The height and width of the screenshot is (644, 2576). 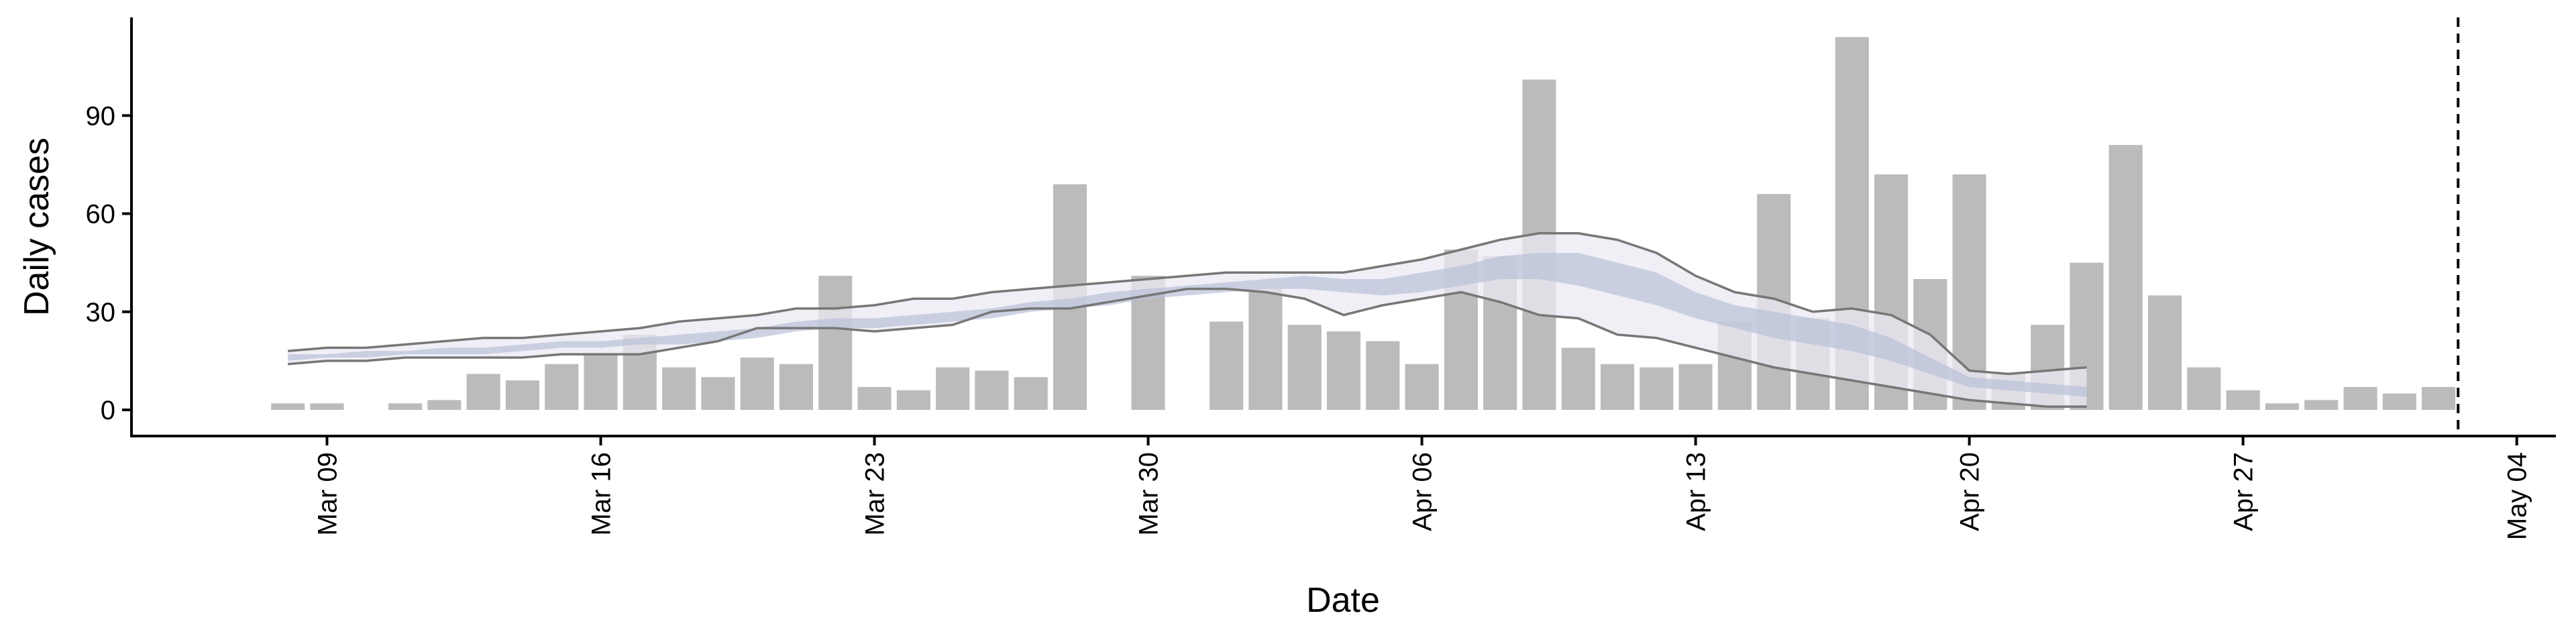 What do you see at coordinates (1423, 491) in the screenshot?
I see `x-tick-label: Apr 06` at bounding box center [1423, 491].